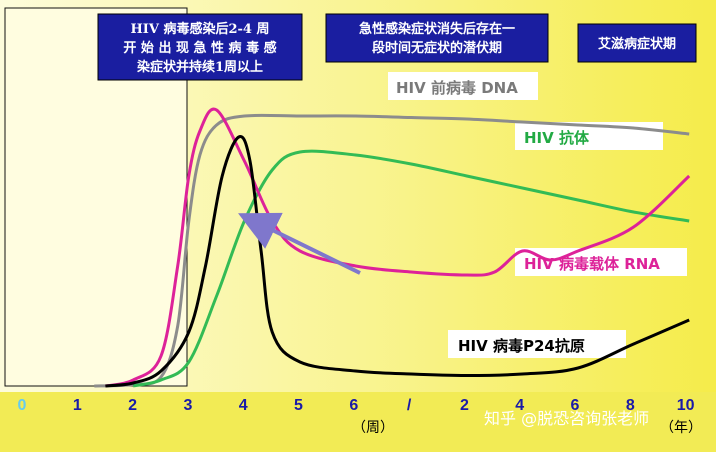  I want to click on phase-acute-line-3: 染症状并持续1周以上, so click(199, 67).